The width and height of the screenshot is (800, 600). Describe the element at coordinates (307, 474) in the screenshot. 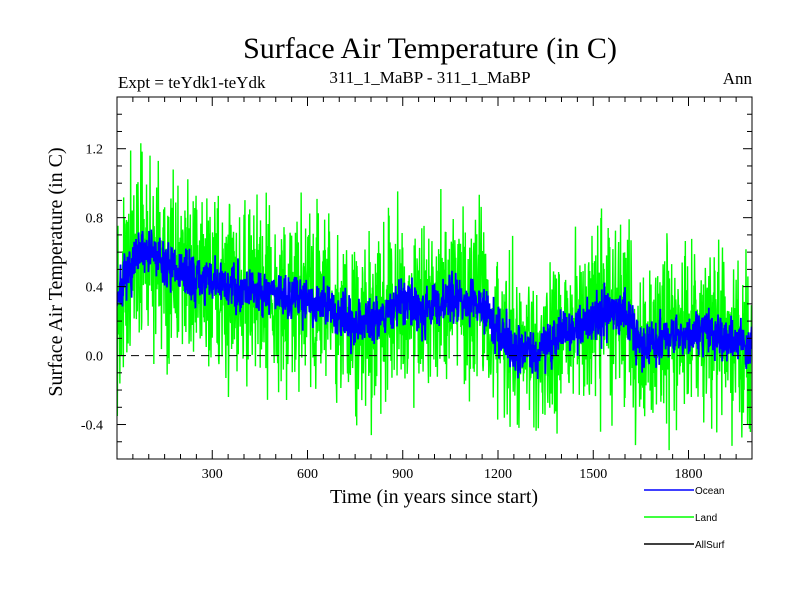

I see `x-tick-label: 600` at that location.